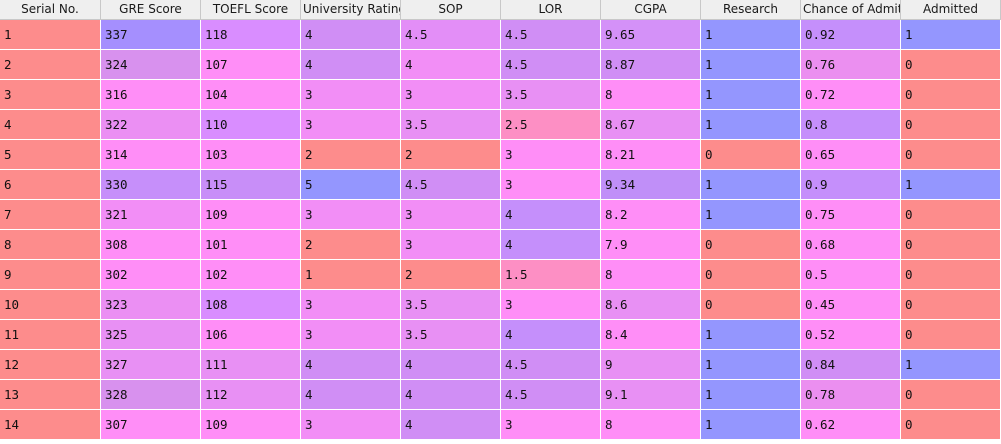 The image size is (1001, 444). I want to click on table-cell: 7.9, so click(651, 245).